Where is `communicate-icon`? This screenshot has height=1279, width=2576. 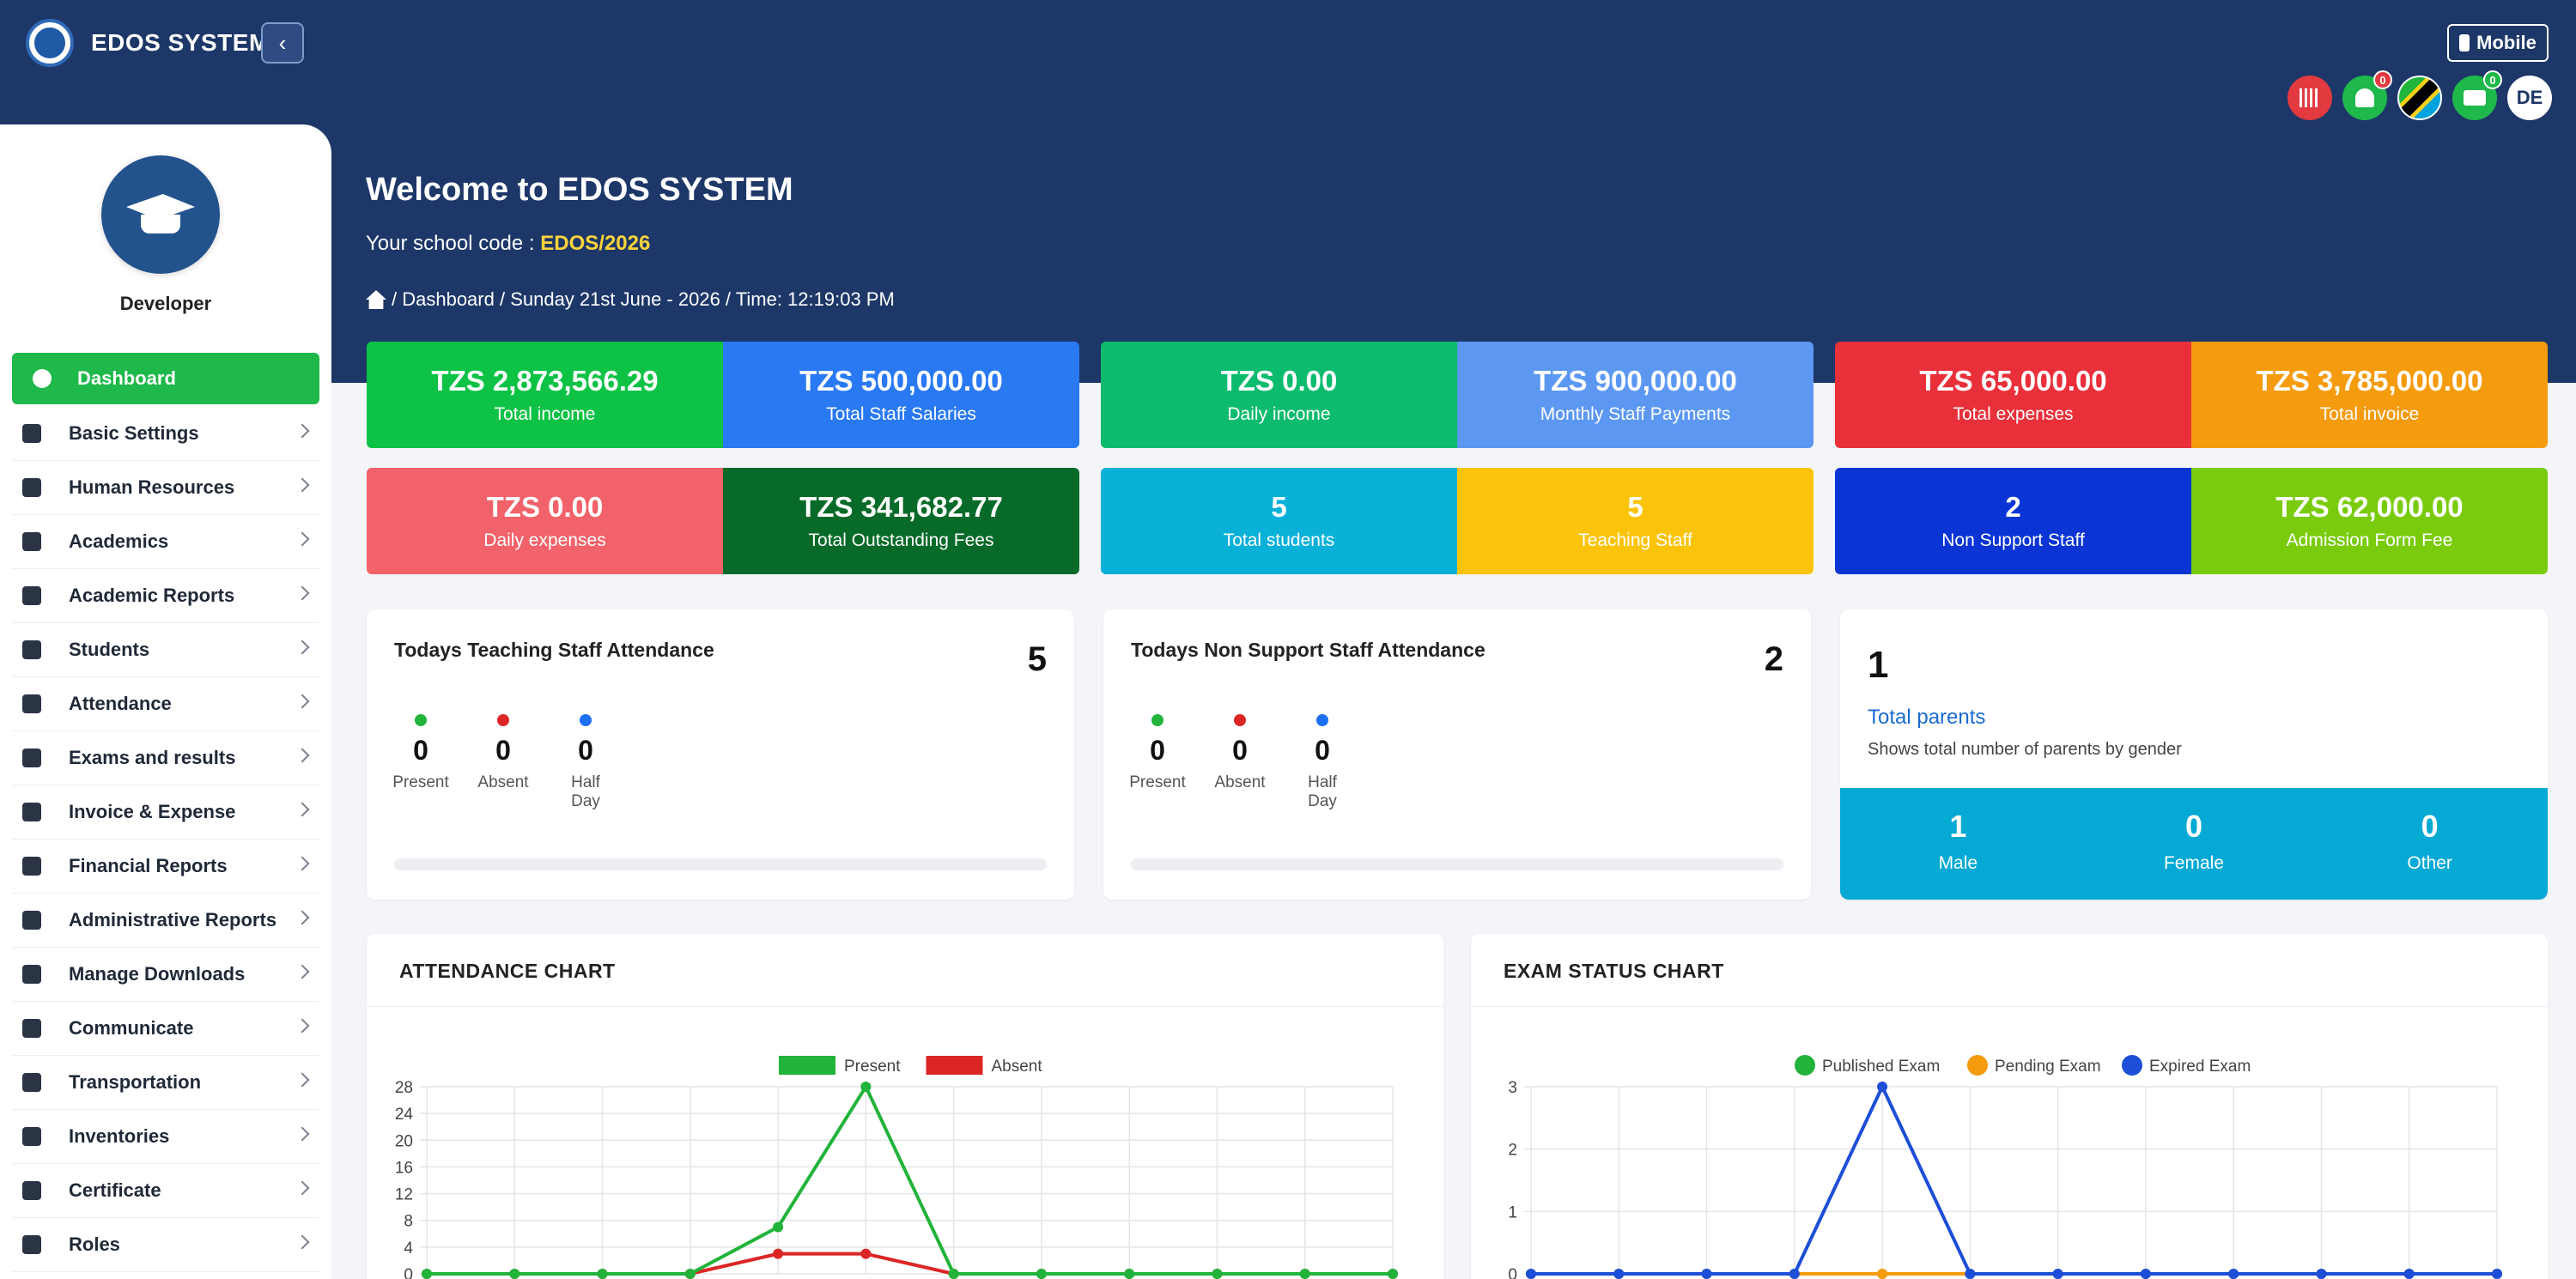
communicate-icon is located at coordinates (32, 1028).